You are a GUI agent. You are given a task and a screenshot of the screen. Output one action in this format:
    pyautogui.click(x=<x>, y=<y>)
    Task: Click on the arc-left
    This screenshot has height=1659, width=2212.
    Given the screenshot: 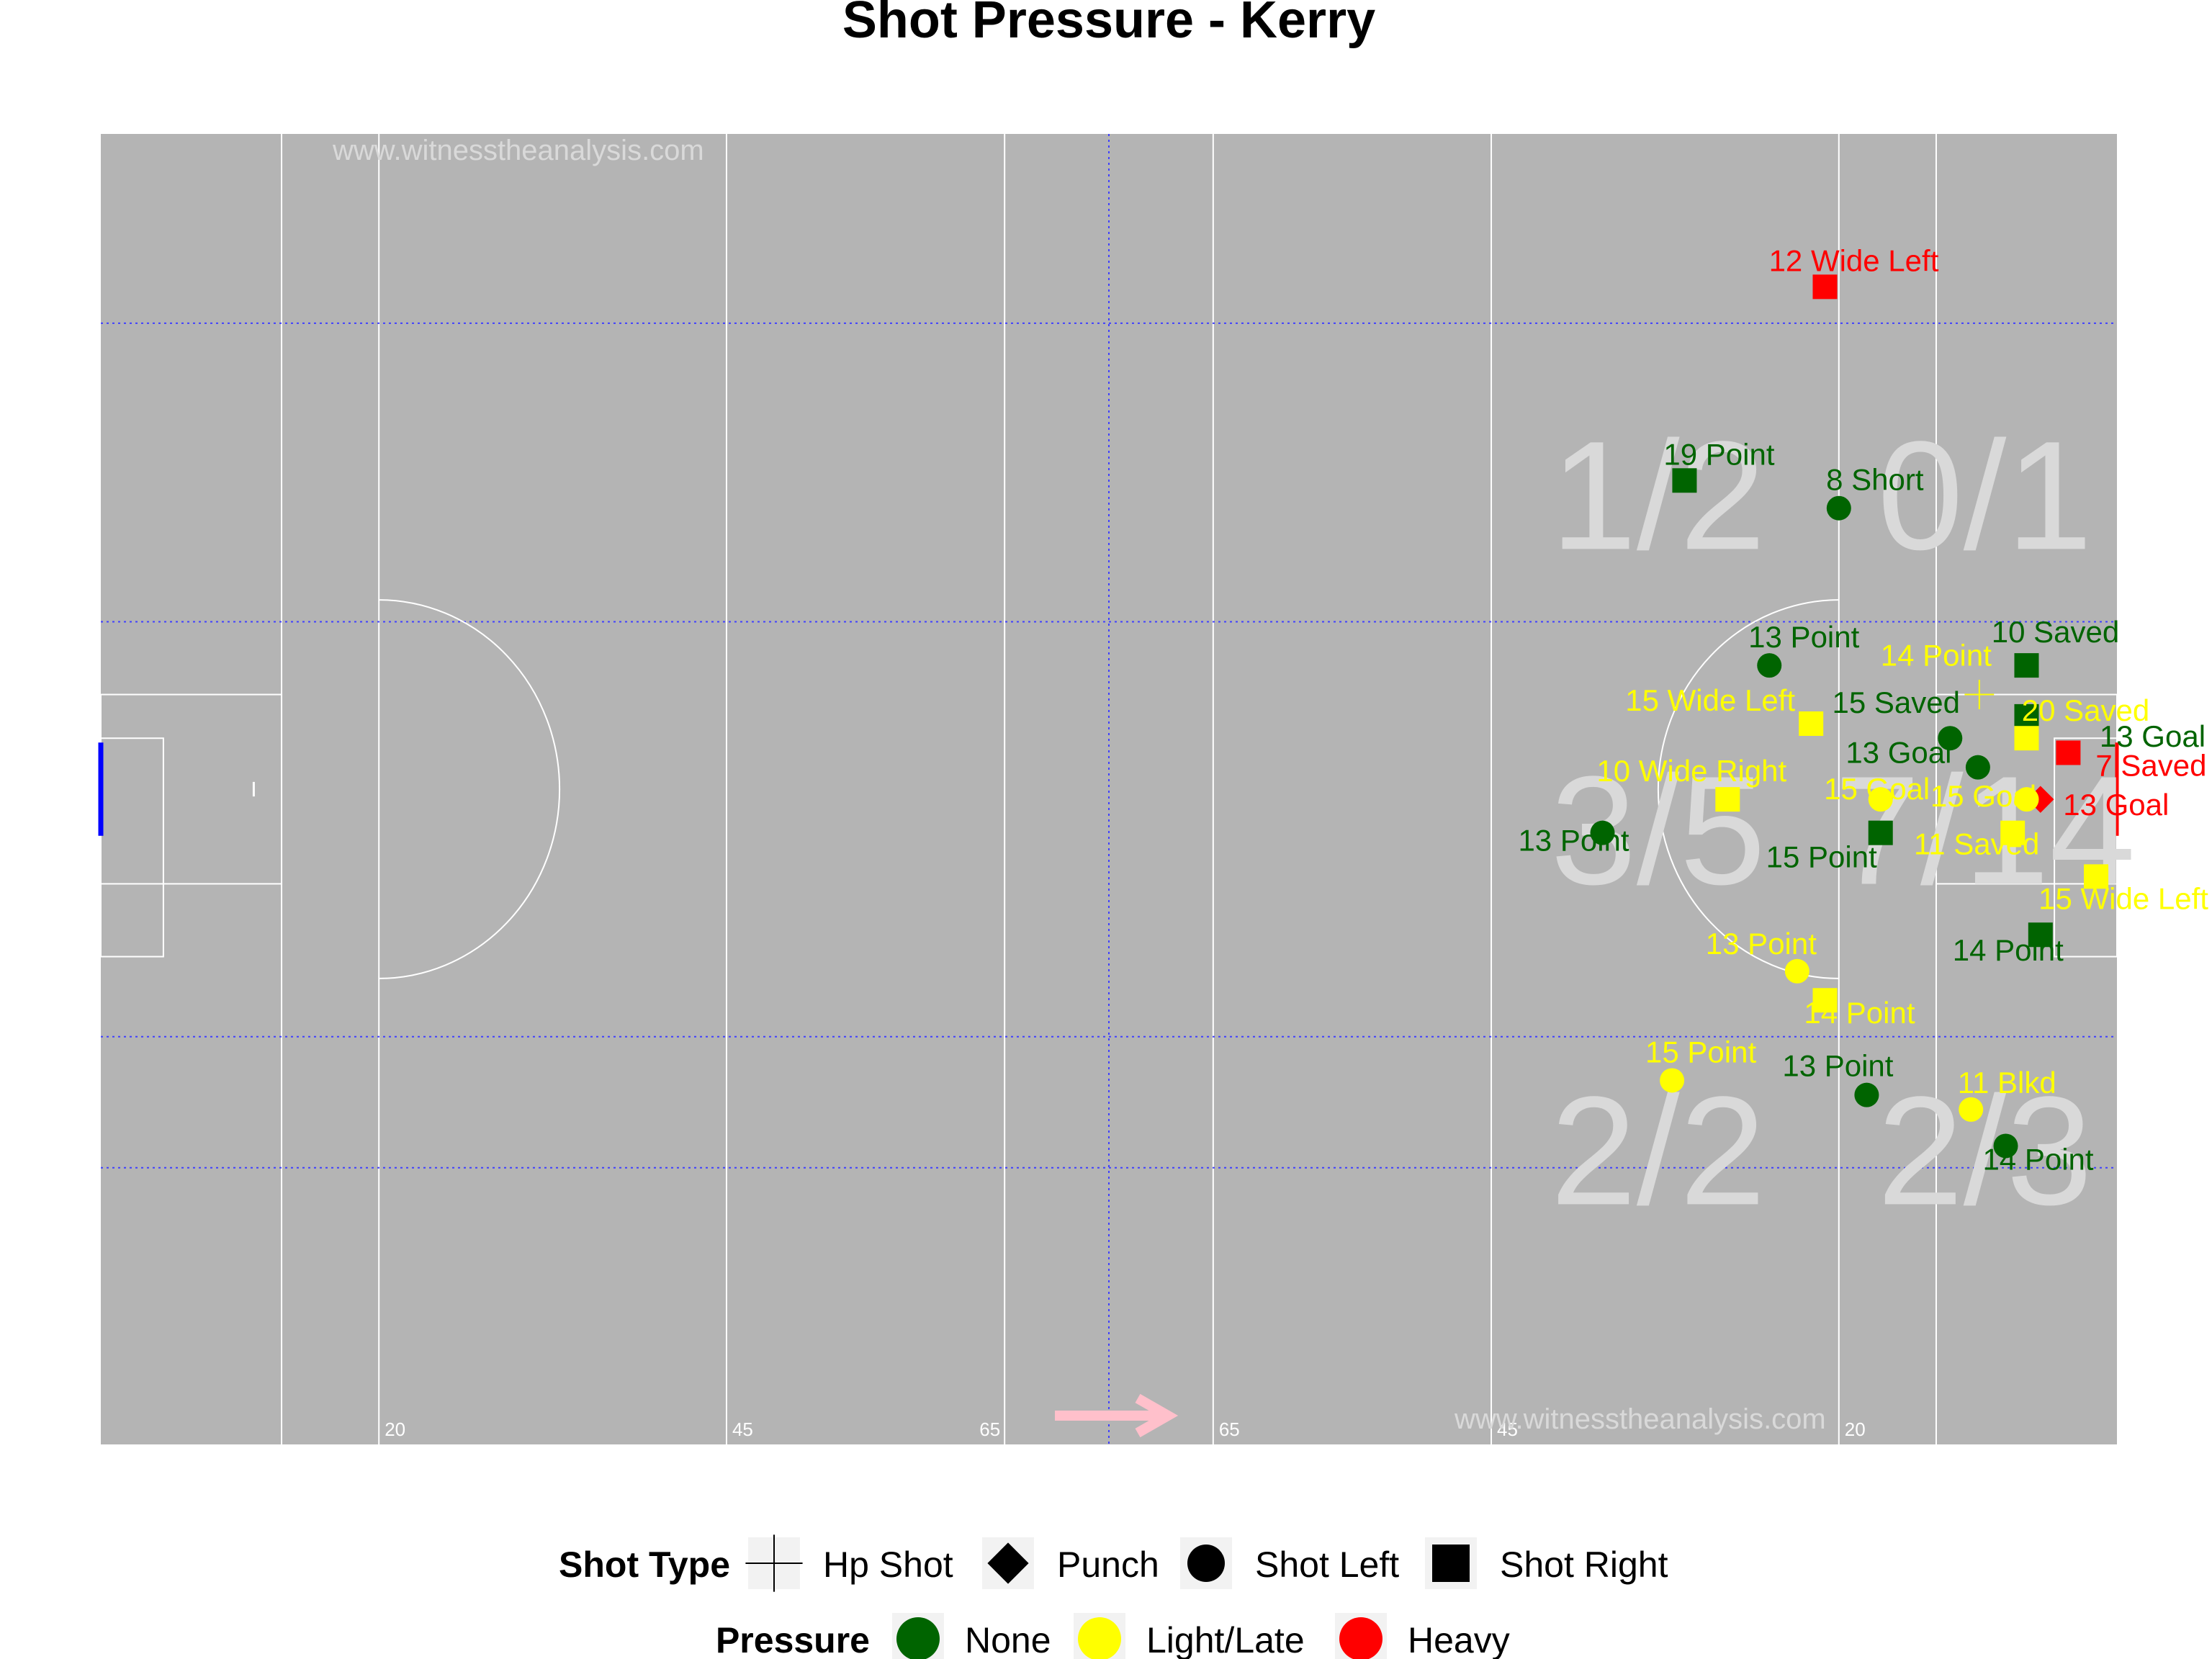 What is the action you would take?
    pyautogui.click(x=470, y=789)
    